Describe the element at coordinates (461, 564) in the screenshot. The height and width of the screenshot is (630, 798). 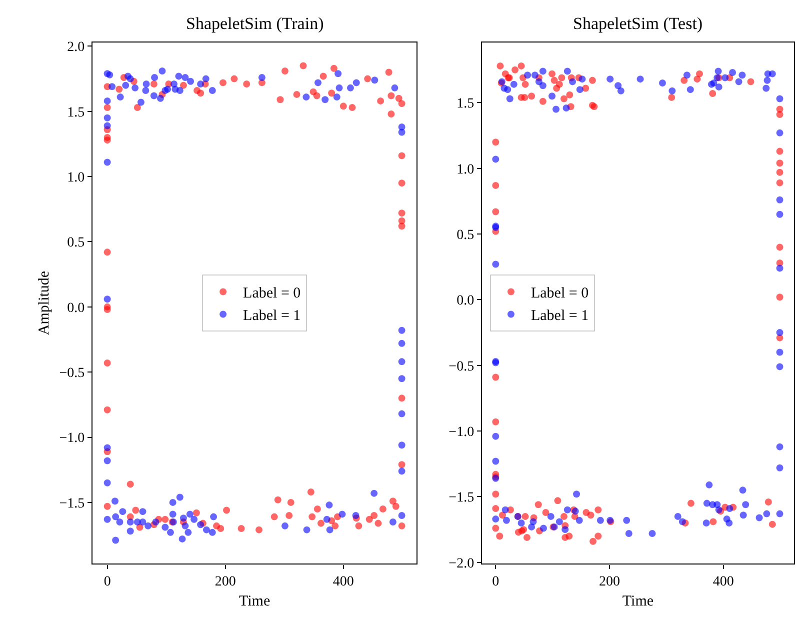
I see `y-tick-label: −2.0` at that location.